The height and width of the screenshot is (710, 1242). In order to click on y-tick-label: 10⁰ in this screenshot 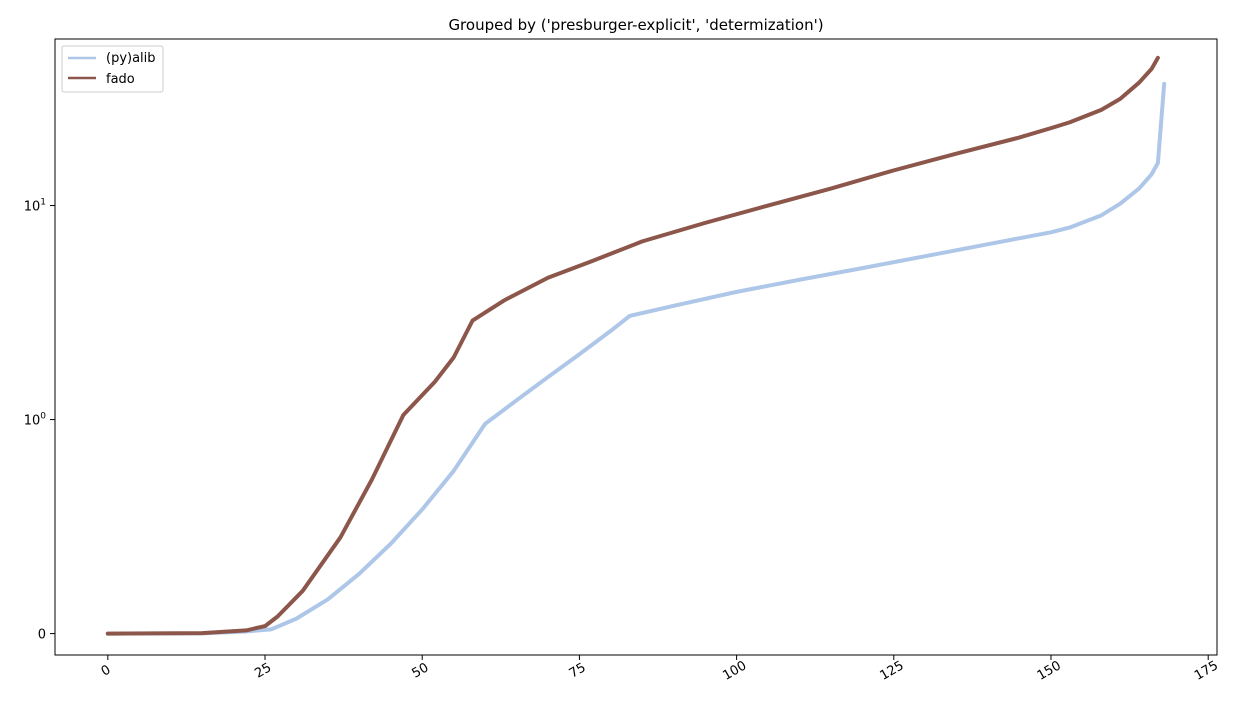, I will do `click(35, 420)`.